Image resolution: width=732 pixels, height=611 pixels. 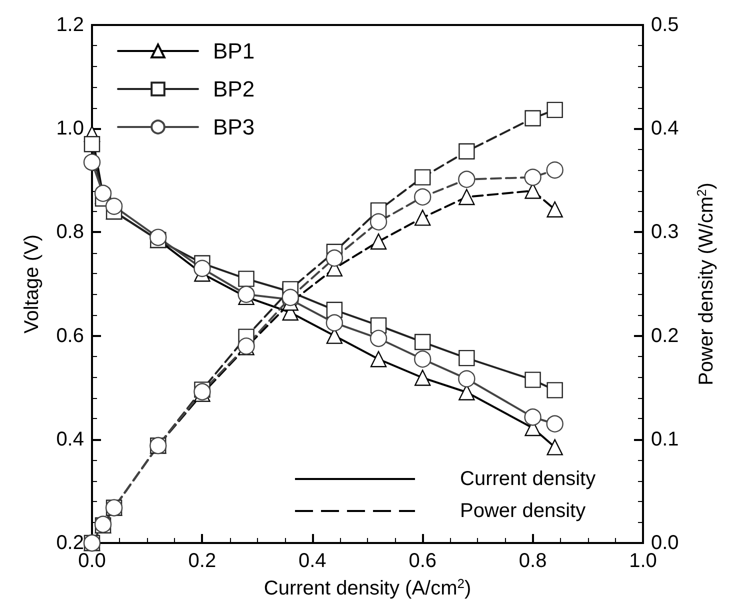 I want to click on x-tick-label: 0.2, so click(x=202, y=561).